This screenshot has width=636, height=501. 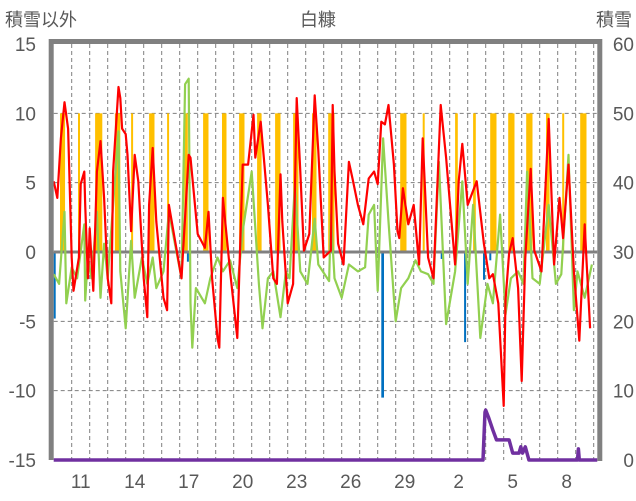 What do you see at coordinates (30, 253) in the screenshot?
I see `y-tick-label: 0` at bounding box center [30, 253].